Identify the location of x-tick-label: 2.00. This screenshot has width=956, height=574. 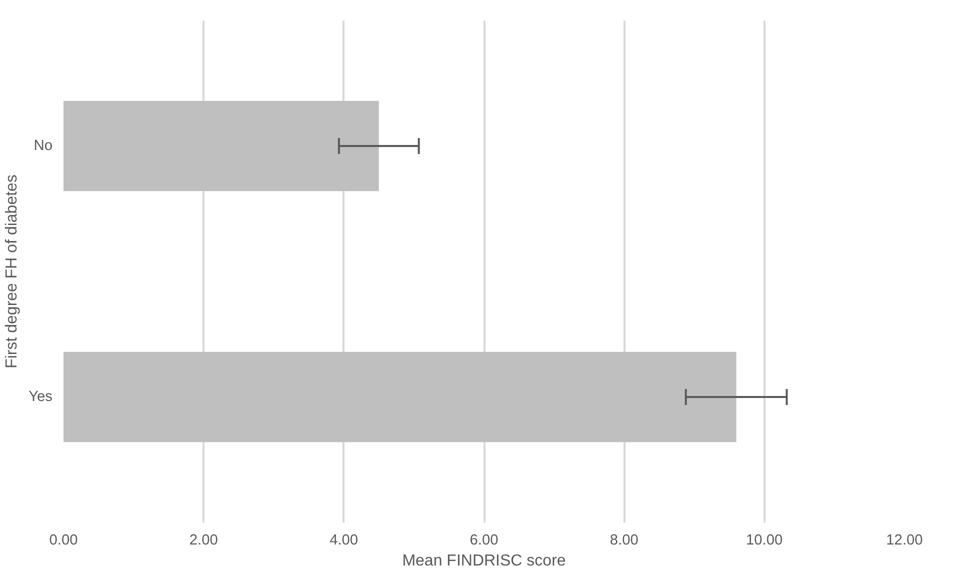
(203, 540).